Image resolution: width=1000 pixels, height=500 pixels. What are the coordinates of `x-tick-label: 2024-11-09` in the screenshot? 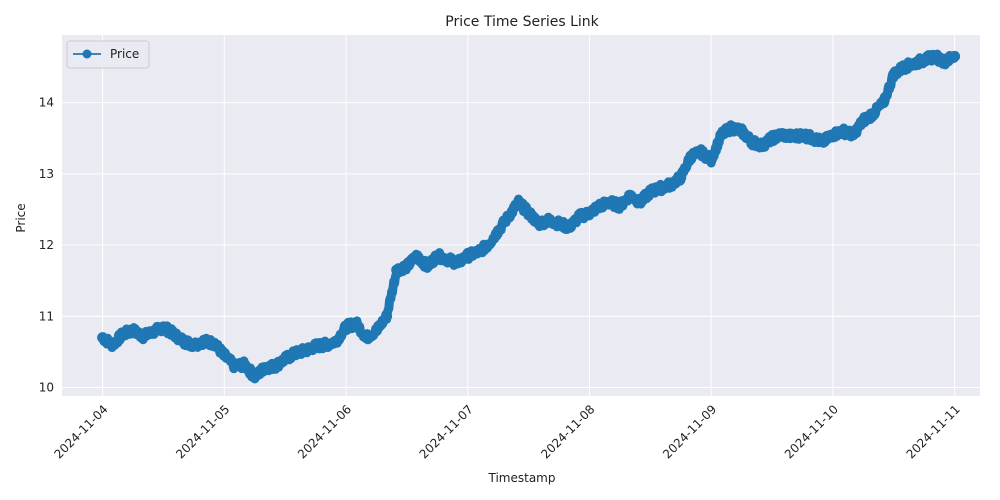 It's located at (689, 431).